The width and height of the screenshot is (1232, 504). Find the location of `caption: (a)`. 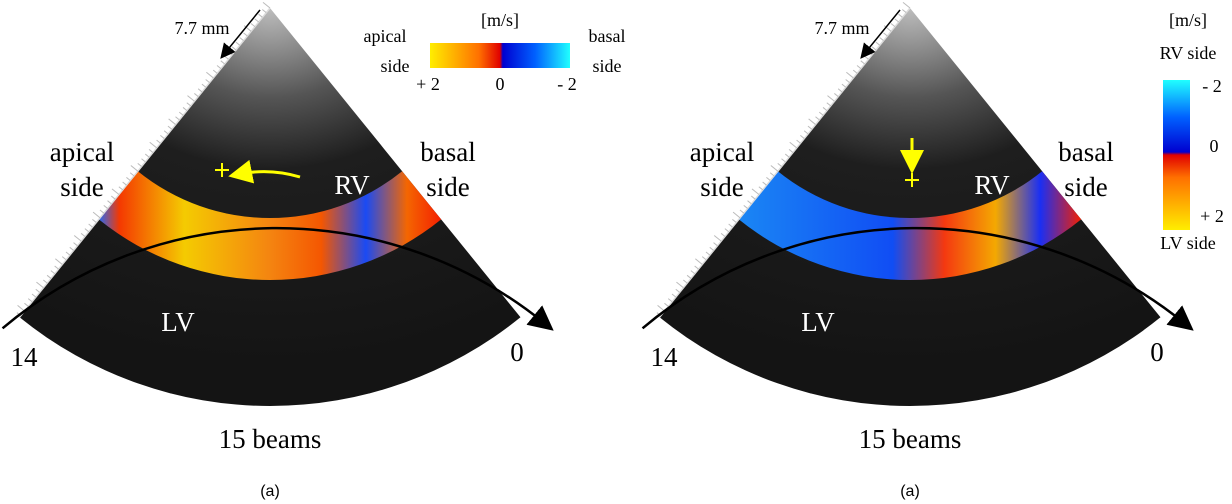

caption: (a) is located at coordinates (270, 491).